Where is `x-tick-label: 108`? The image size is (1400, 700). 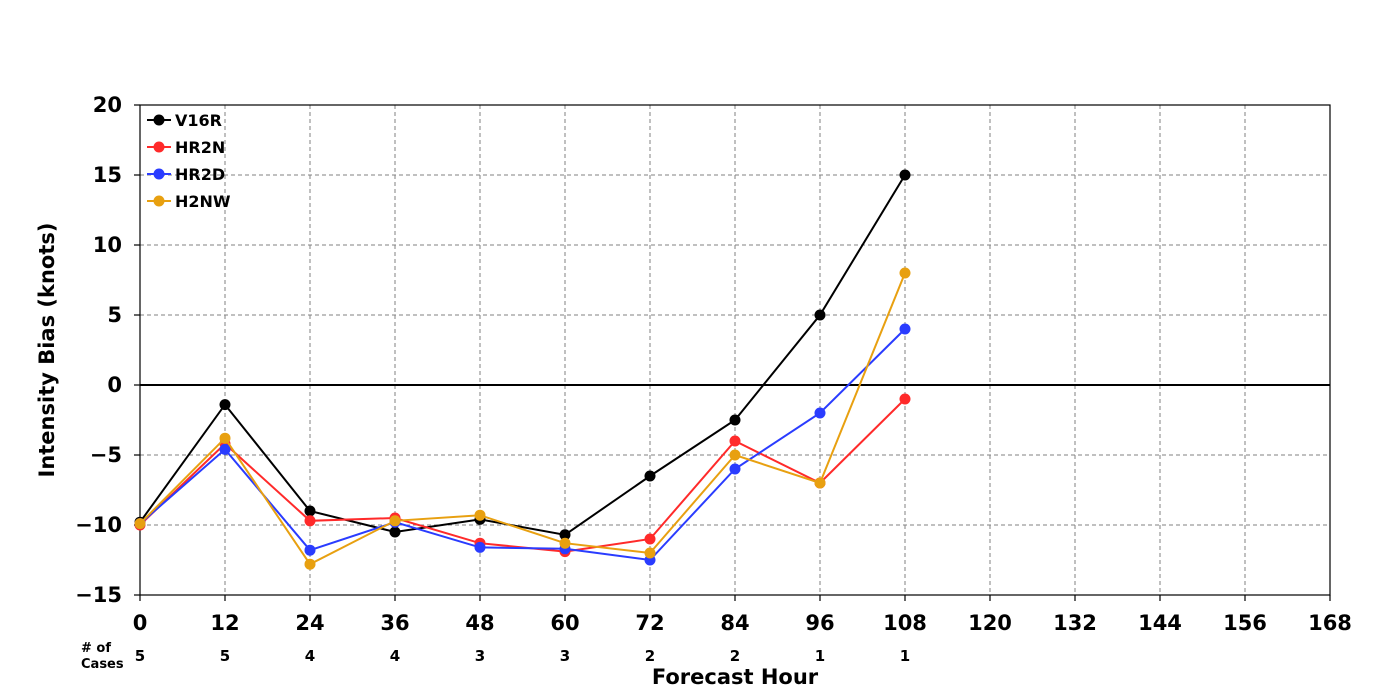 x-tick-label: 108 is located at coordinates (905, 623).